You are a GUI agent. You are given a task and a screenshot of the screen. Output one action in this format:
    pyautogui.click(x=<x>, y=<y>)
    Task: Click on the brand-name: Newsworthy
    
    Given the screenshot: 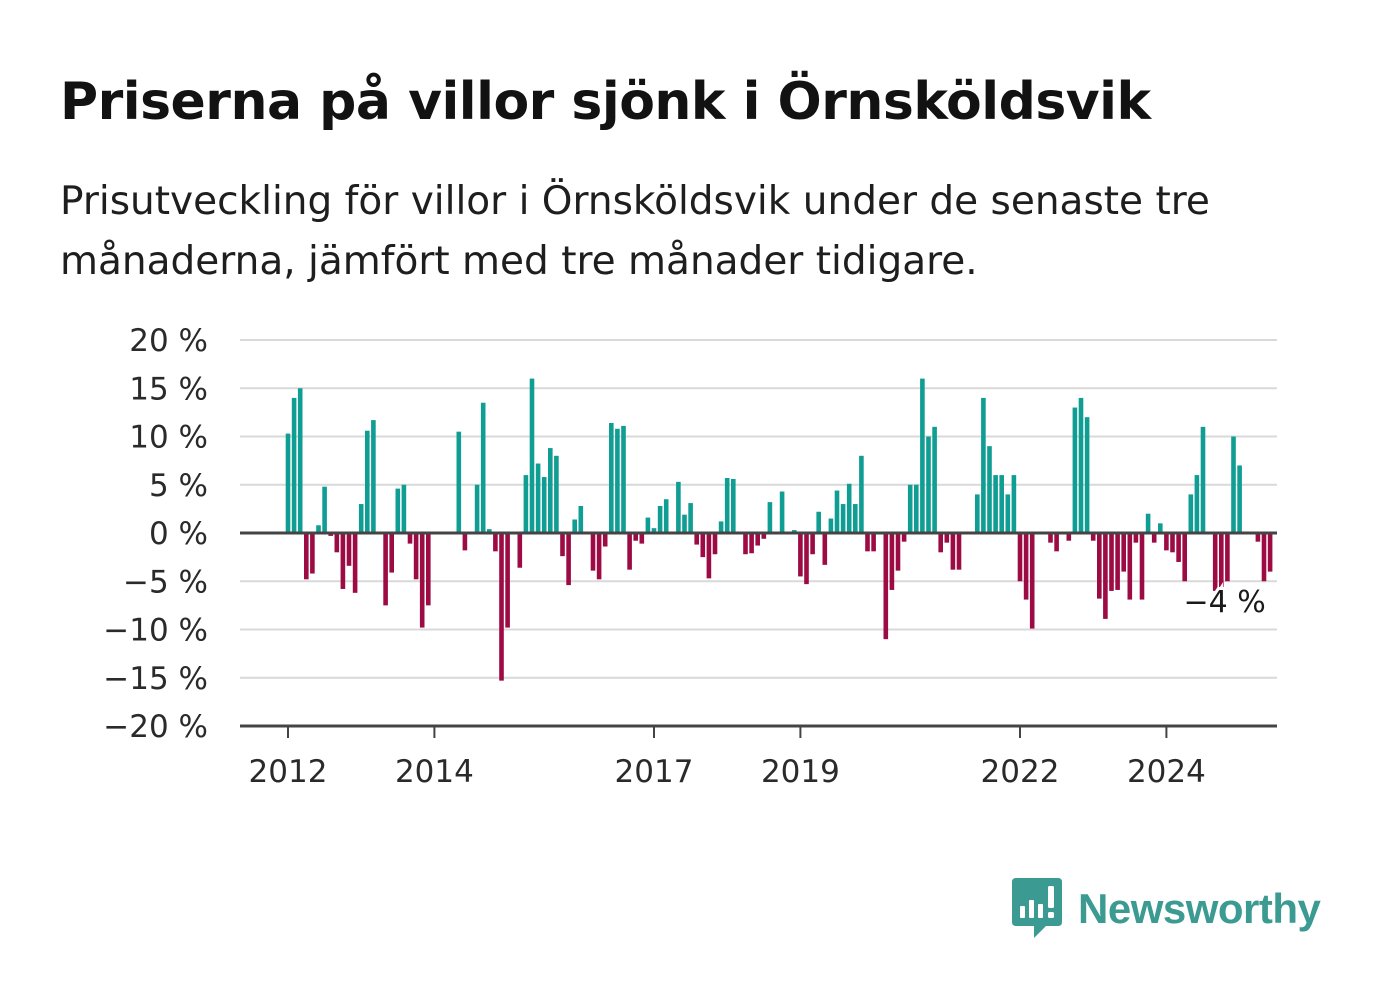 What is the action you would take?
    pyautogui.click(x=1199, y=908)
    